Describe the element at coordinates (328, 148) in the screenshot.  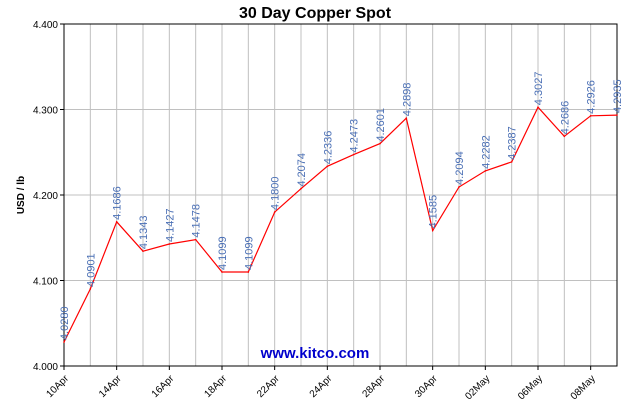
I see `data-label: 4.2336` at that location.